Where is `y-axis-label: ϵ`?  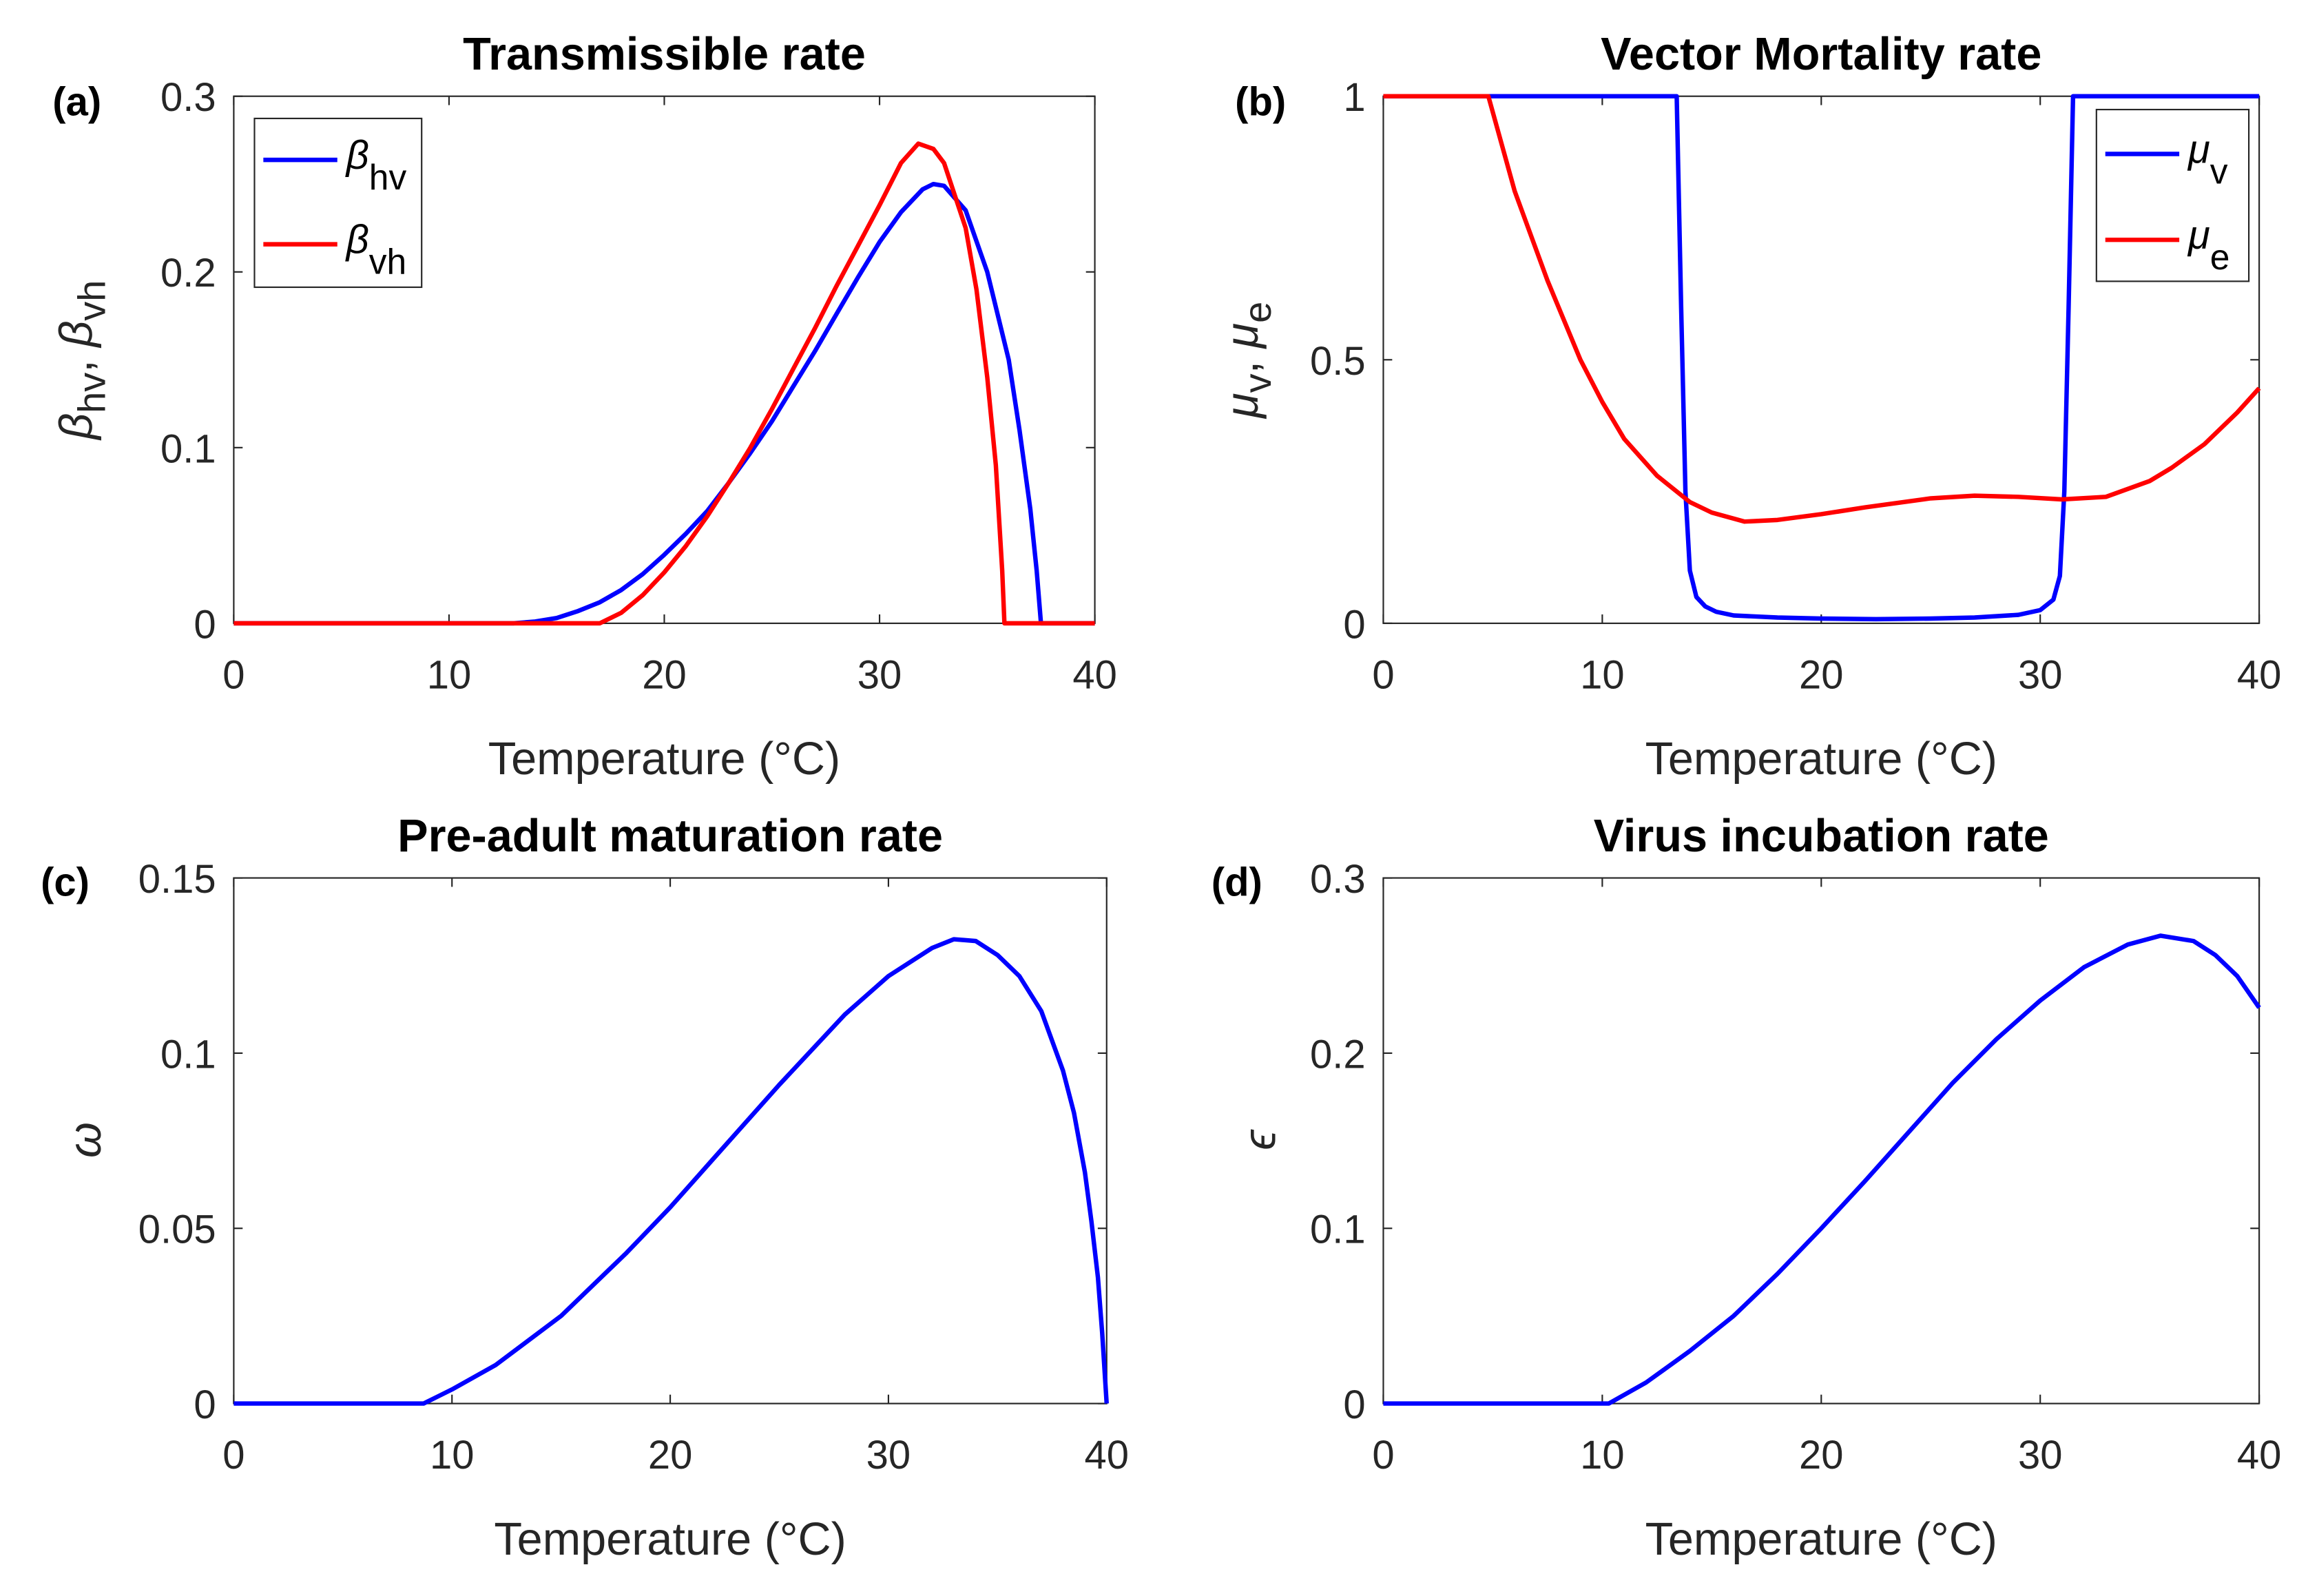 y-axis-label: ϵ is located at coordinates (1261, 1139).